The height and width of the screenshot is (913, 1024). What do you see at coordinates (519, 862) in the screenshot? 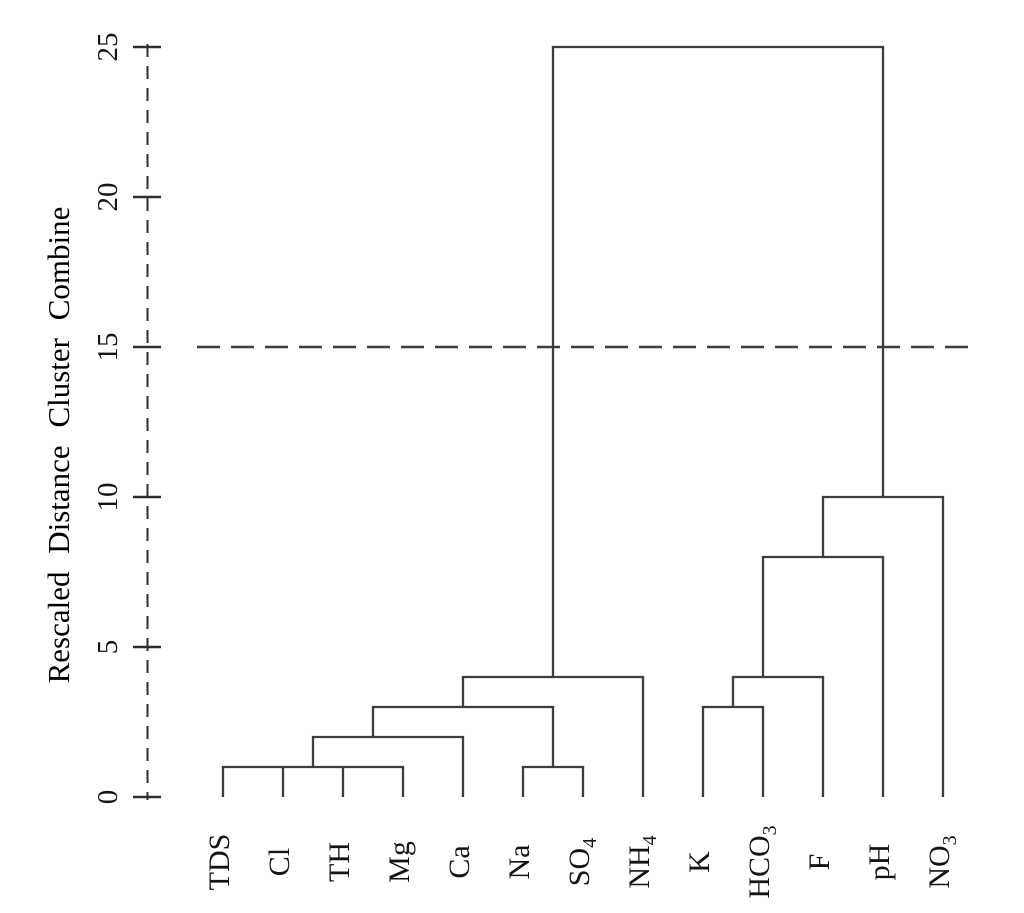
I see `leaf-label-na: Na` at bounding box center [519, 862].